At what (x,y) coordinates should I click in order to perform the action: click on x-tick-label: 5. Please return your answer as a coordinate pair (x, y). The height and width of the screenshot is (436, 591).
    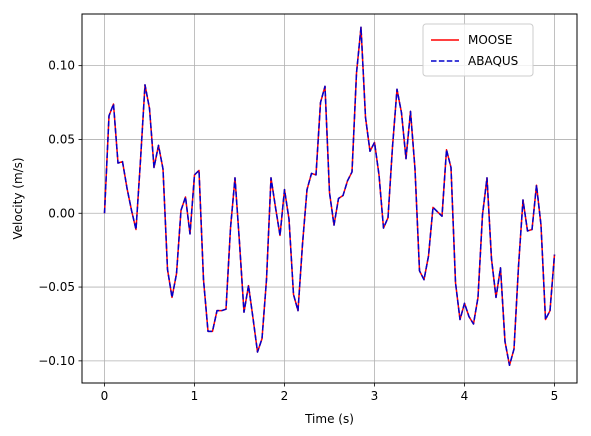
    Looking at the image, I should click on (555, 396).